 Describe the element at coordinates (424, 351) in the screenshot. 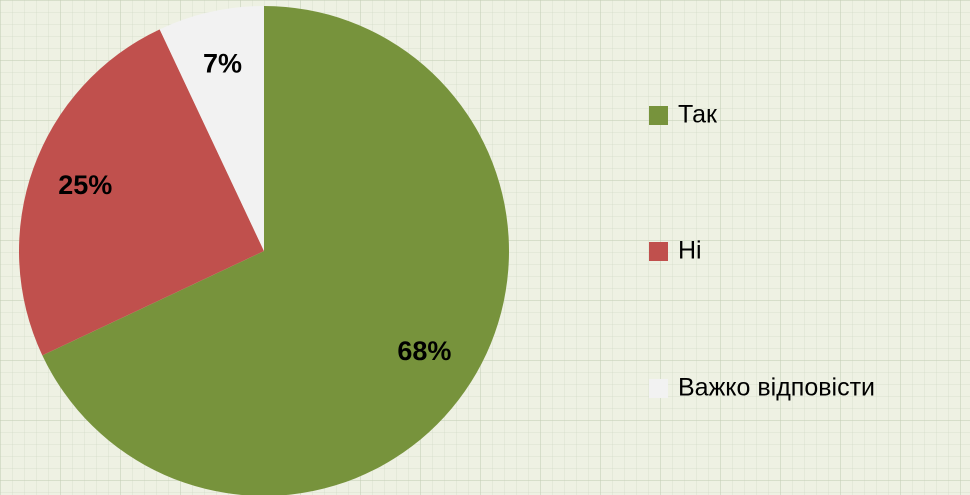

I see `data-label: 68%` at that location.